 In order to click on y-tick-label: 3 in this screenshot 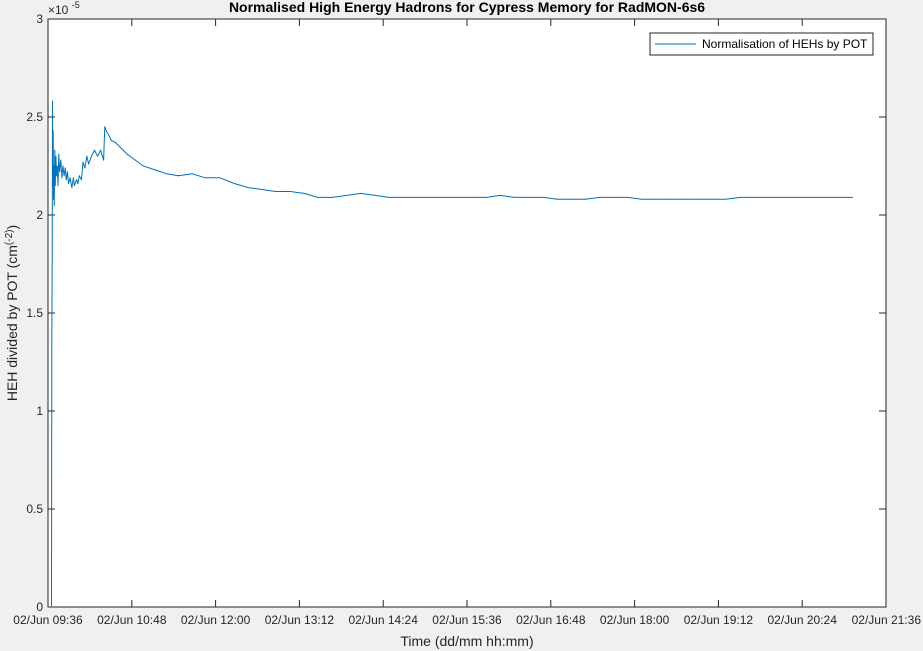, I will do `click(39, 19)`.